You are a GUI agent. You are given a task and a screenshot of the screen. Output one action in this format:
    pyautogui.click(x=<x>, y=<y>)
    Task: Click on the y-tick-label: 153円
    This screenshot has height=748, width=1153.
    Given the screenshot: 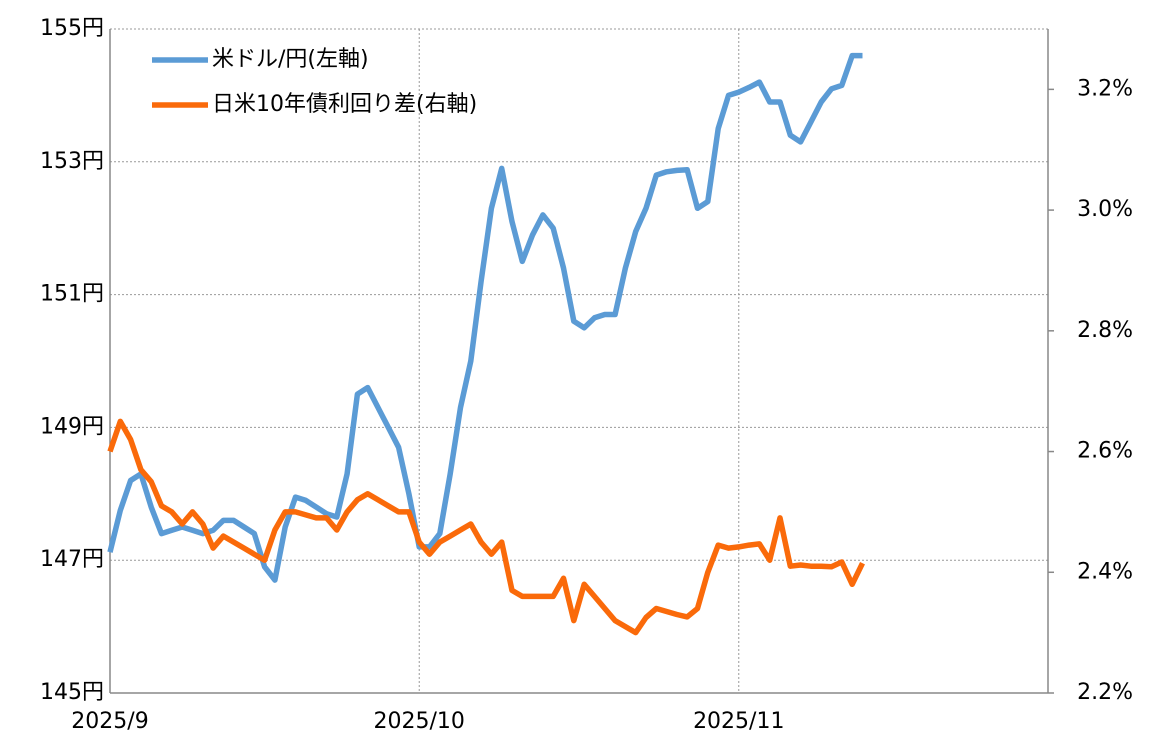 What is the action you would take?
    pyautogui.click(x=72, y=161)
    